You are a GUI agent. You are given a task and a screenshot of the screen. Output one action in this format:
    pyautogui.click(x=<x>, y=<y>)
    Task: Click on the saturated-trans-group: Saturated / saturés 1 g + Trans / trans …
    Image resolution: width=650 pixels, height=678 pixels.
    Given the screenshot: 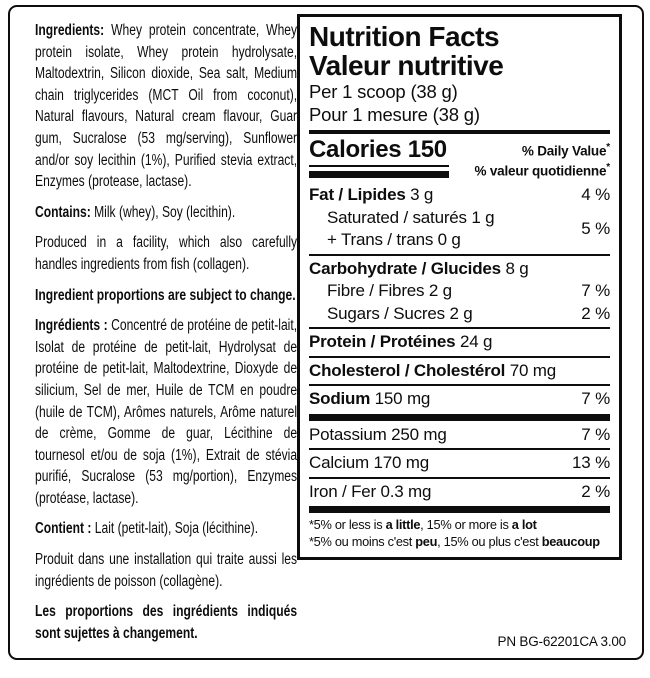 What is the action you would take?
    pyautogui.click(x=459, y=229)
    